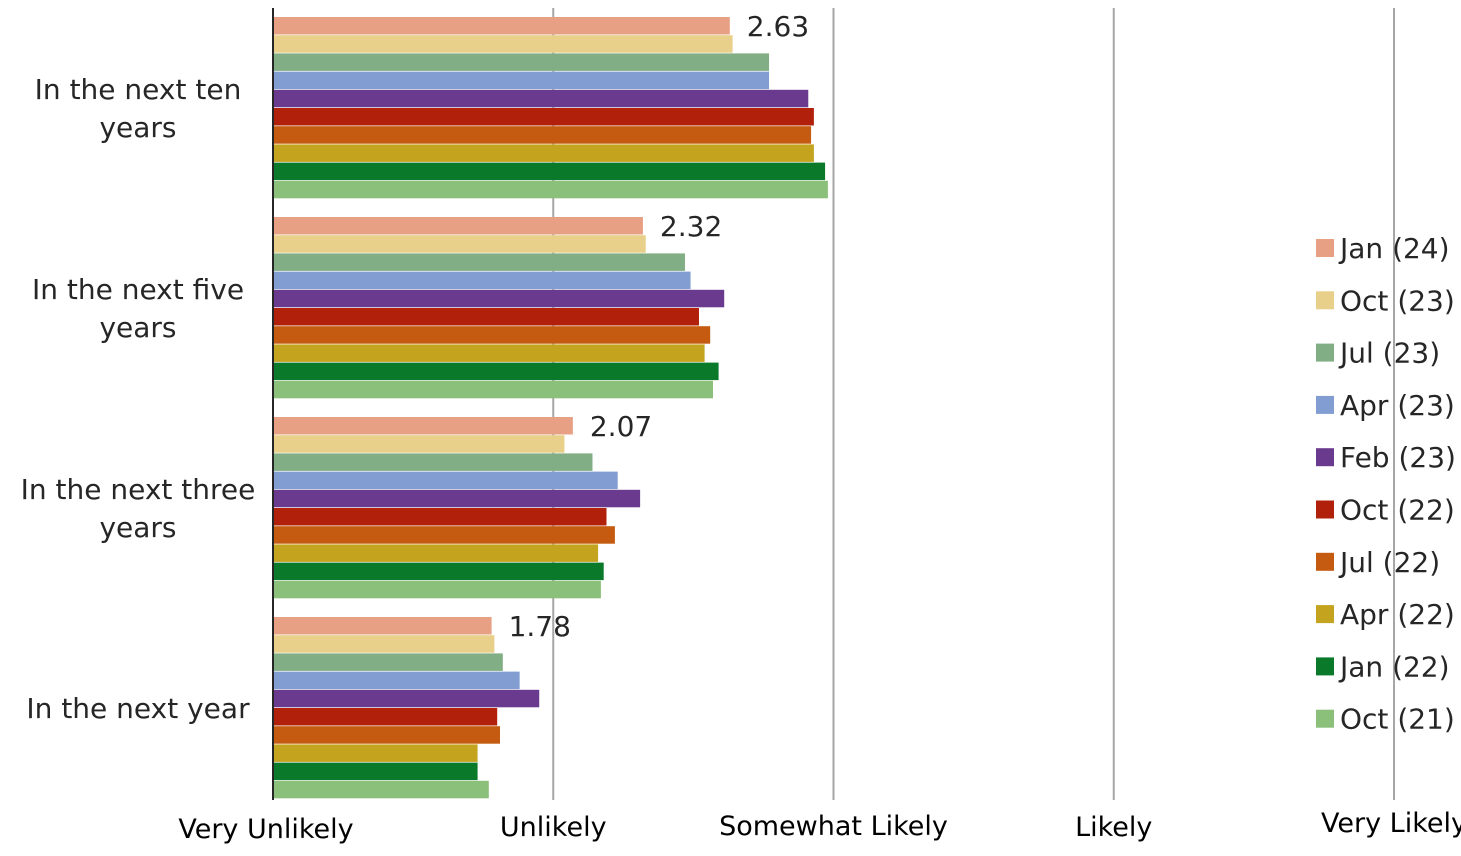 The image size is (1461, 856). What do you see at coordinates (553, 827) in the screenshot?
I see `x-tick-label: Unlikely` at bounding box center [553, 827].